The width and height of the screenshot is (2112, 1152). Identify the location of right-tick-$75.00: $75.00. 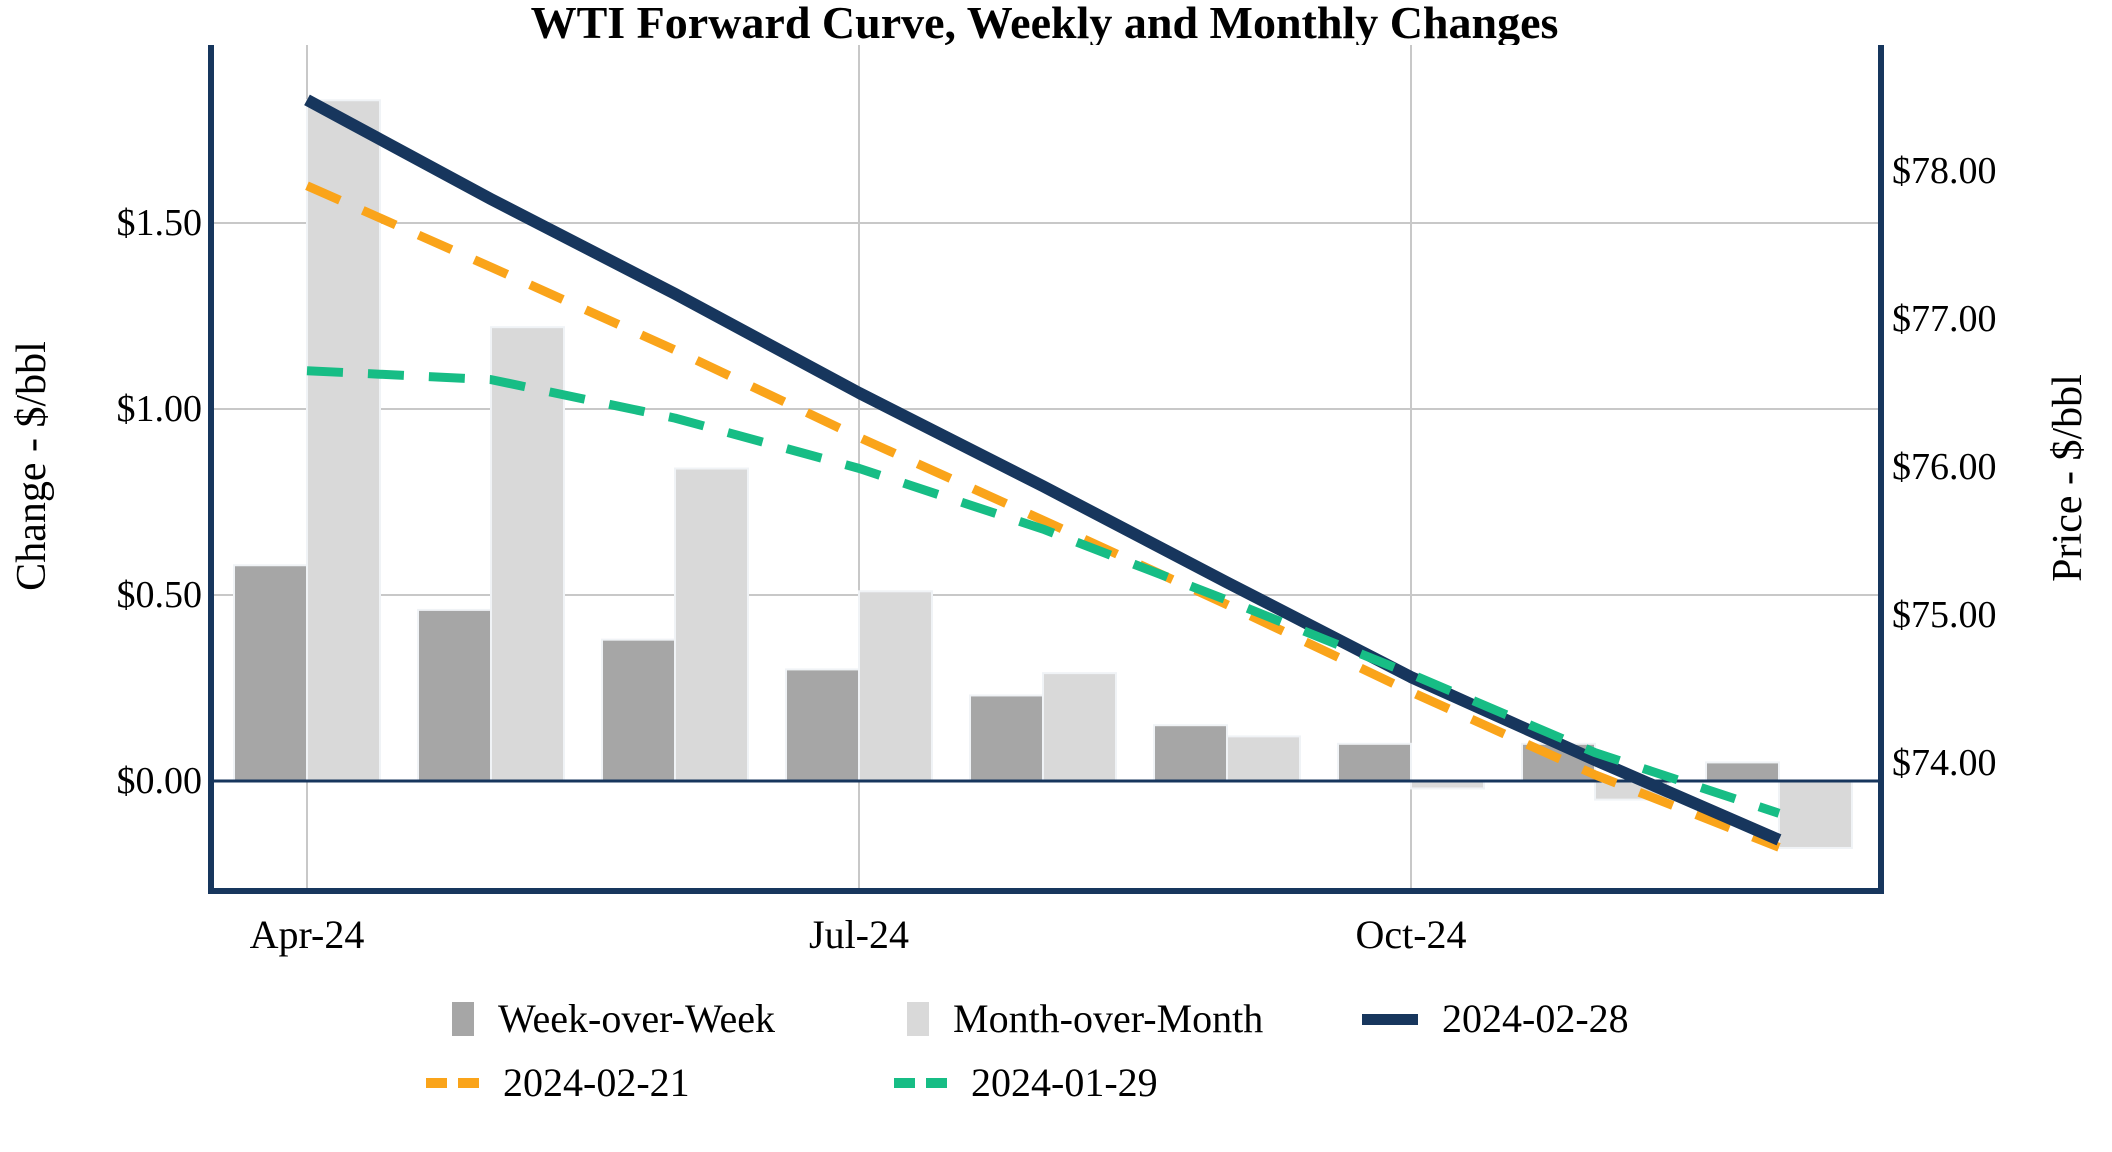
(1944, 614).